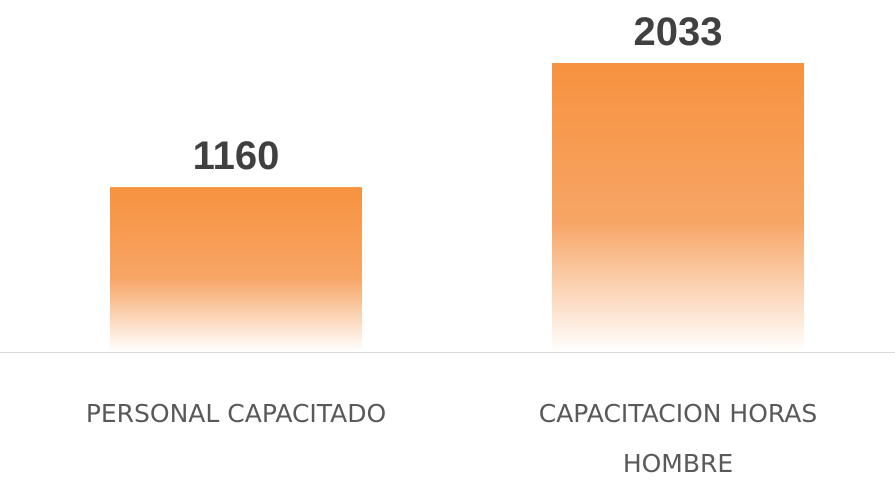 Image resolution: width=895 pixels, height=487 pixels. I want to click on category-label-1: PERSONAL CAPACITADO, so click(236, 413).